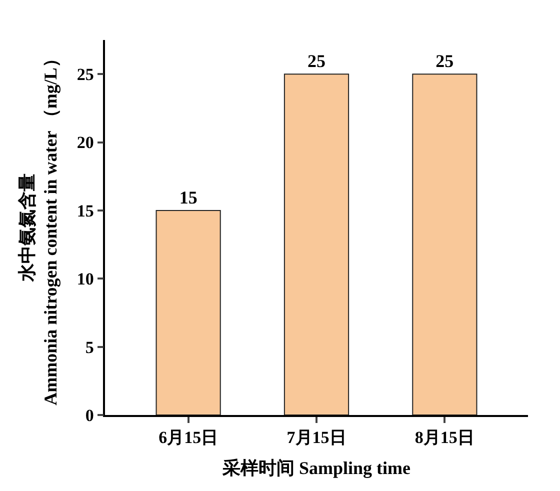 Image resolution: width=560 pixels, height=491 pixels. Describe the element at coordinates (316, 468) in the screenshot. I see `x-axis-title: 采样时间 Sampling time` at that location.